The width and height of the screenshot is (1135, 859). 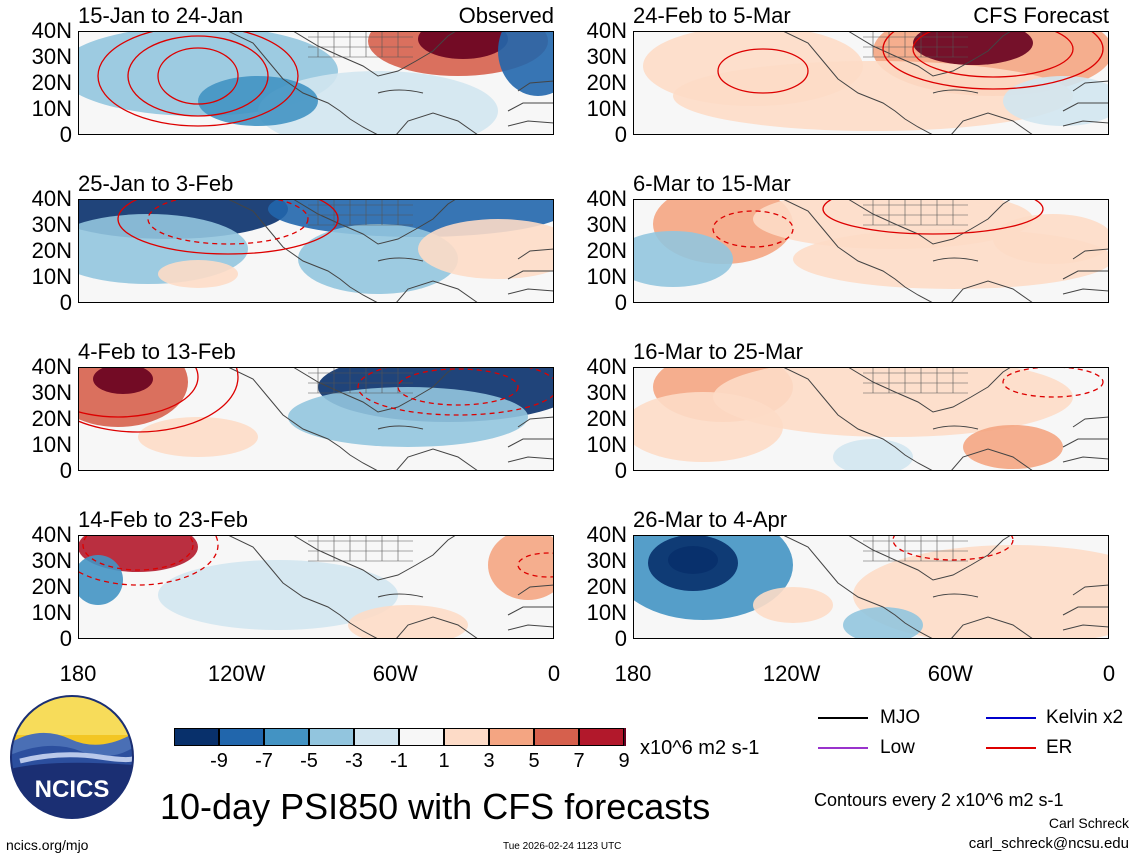 I want to click on panel-title: 26-Mar to 4-Apr, so click(x=710, y=519).